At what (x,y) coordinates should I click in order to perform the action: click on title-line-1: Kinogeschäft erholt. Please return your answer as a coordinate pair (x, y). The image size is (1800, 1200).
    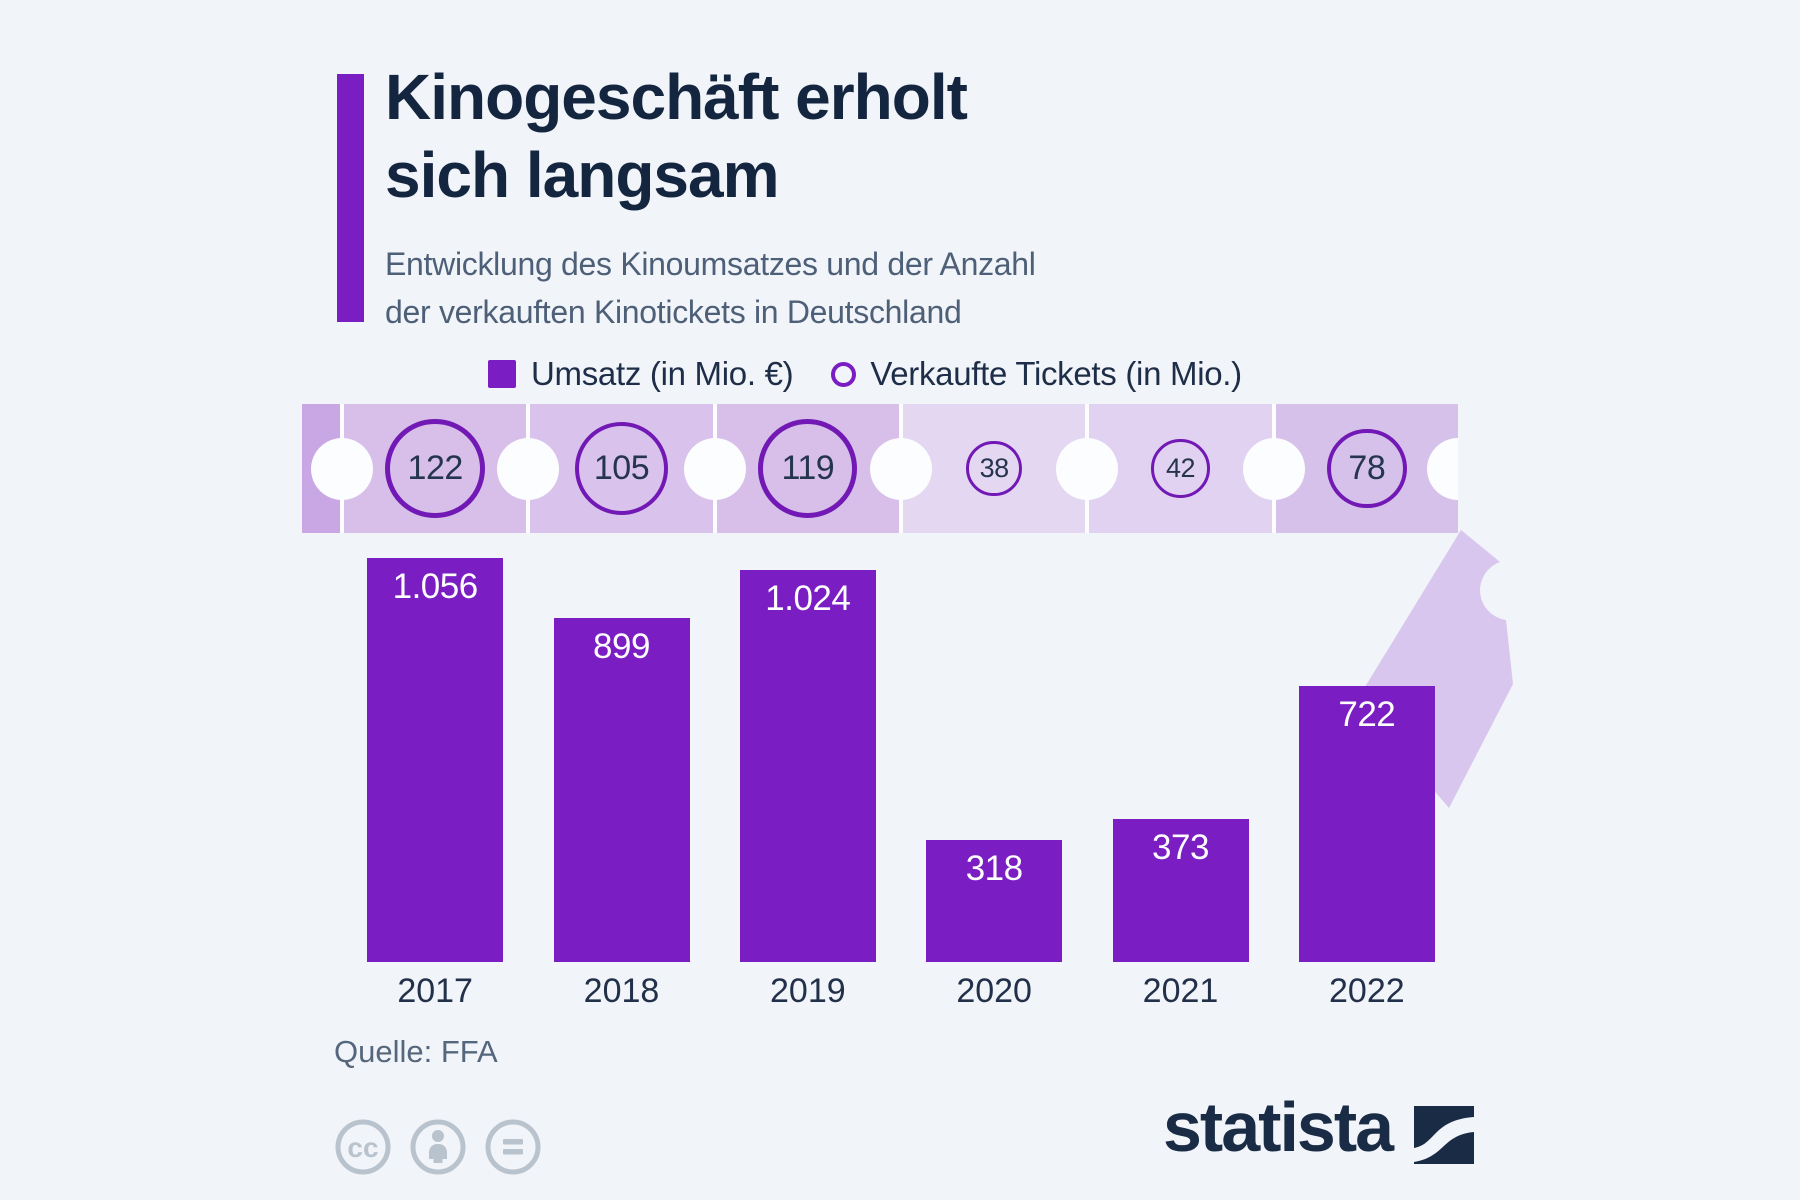
    Looking at the image, I should click on (676, 97).